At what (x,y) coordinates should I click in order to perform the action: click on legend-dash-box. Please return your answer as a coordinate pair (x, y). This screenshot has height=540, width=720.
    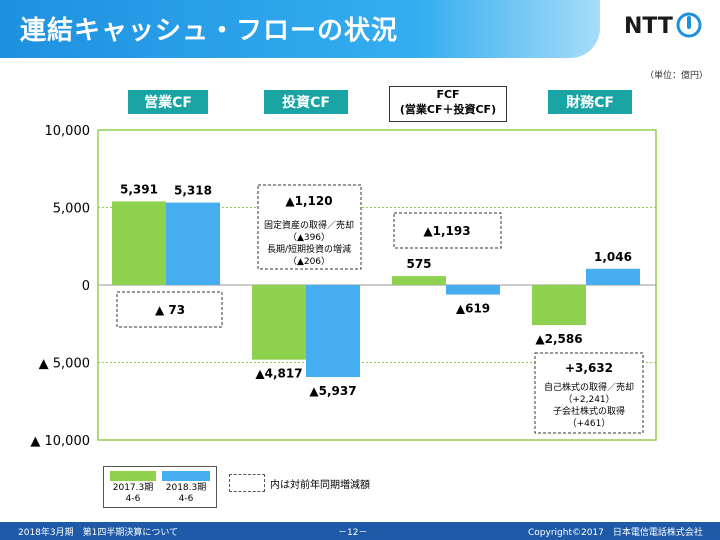
    Looking at the image, I should click on (247, 483).